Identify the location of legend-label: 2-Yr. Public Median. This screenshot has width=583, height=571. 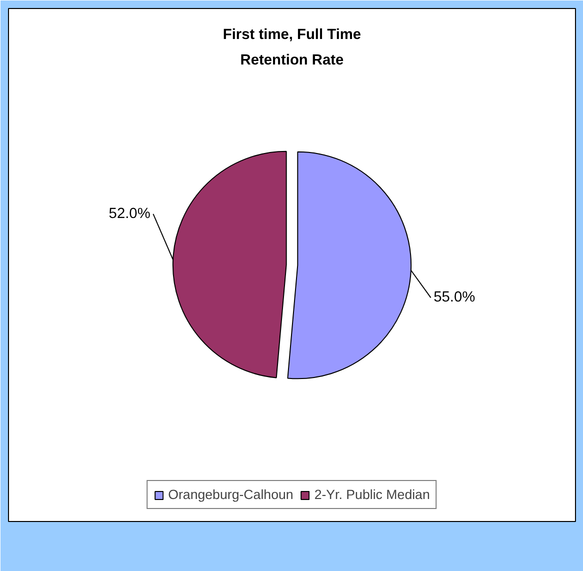
(372, 494).